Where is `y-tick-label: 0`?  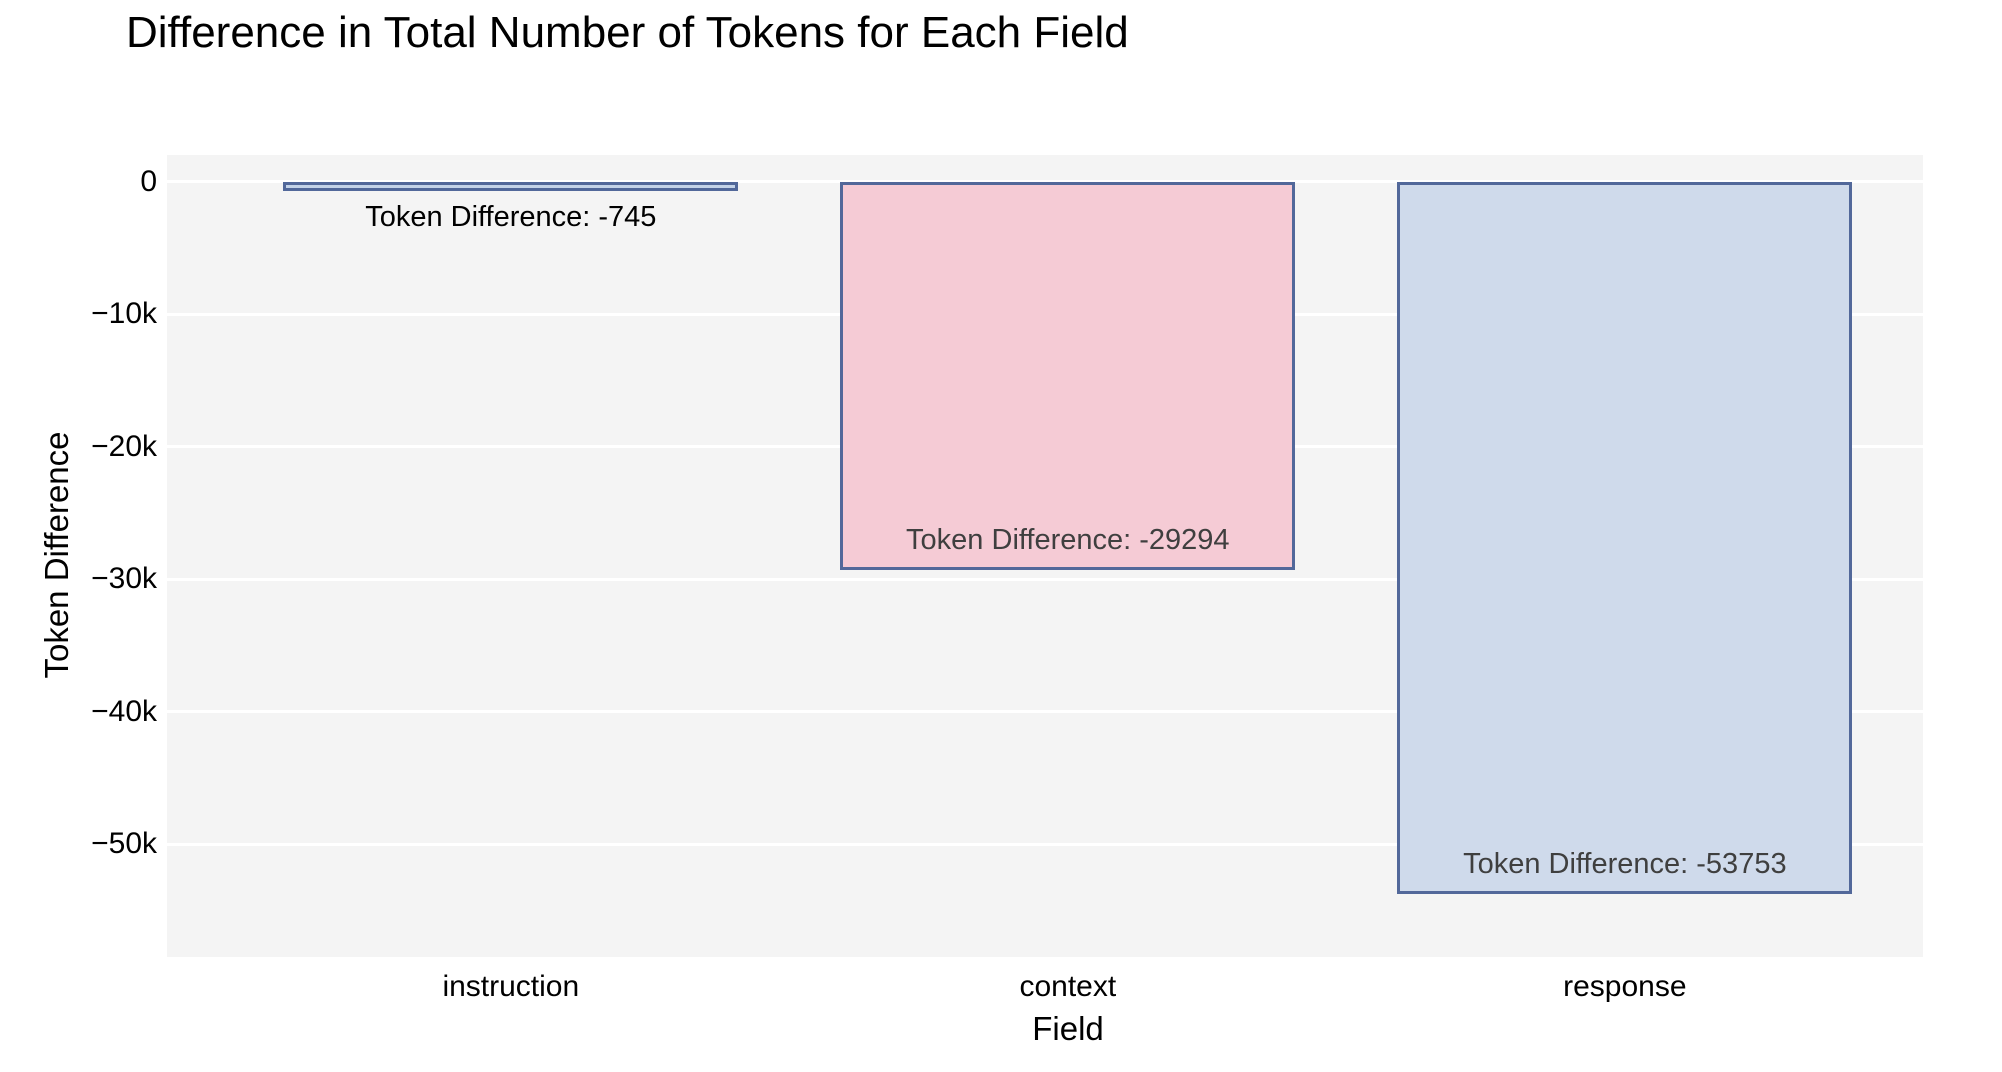 y-tick-label: 0 is located at coordinates (148, 181).